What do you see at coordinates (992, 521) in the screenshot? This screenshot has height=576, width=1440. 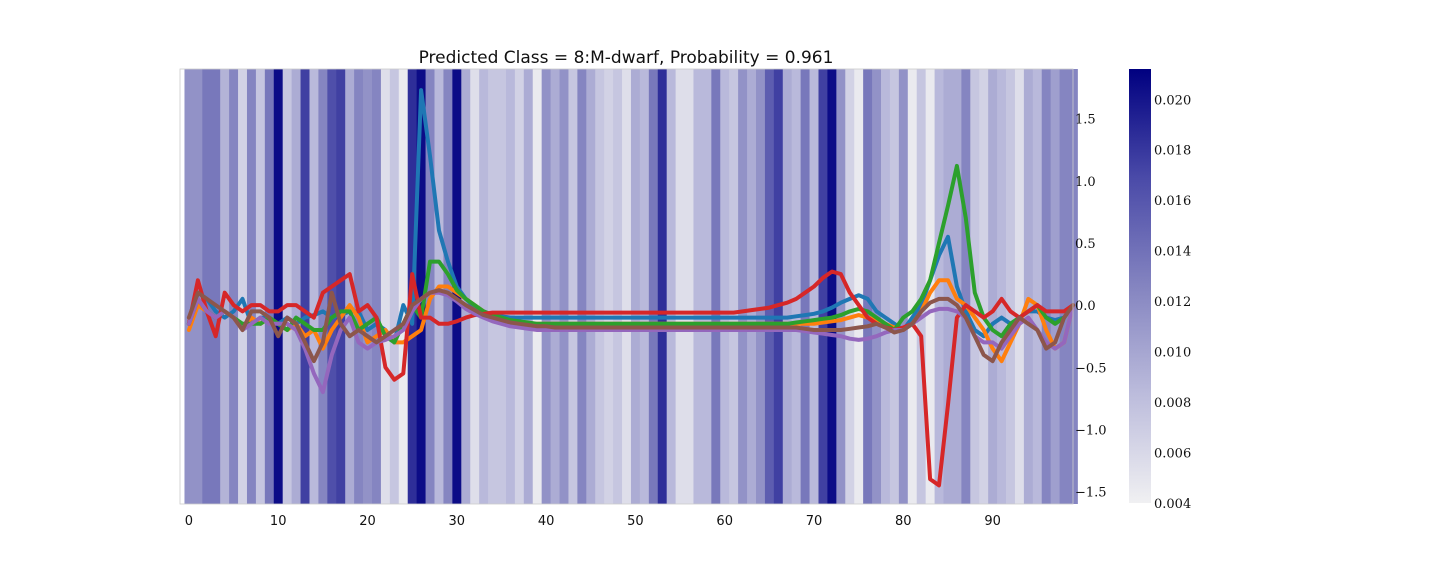 I see `x-tick-label: 90` at bounding box center [992, 521].